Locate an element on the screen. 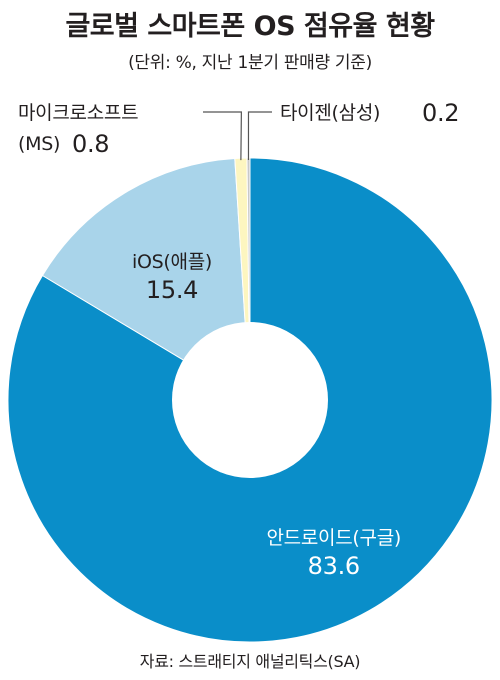 This screenshot has height=680, width=500. donut-hole is located at coordinates (250, 400).